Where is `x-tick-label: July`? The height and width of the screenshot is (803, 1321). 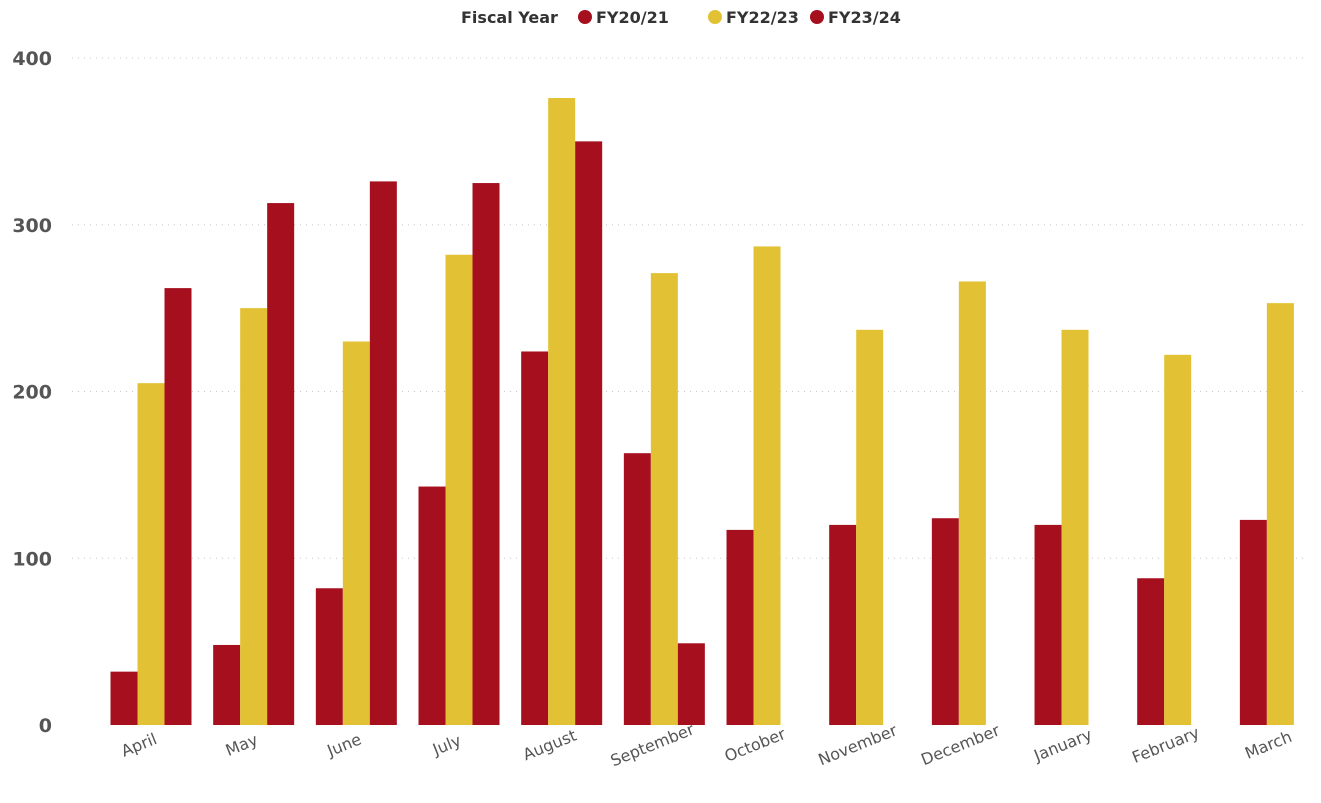
x-tick-label: July is located at coordinates (446, 745).